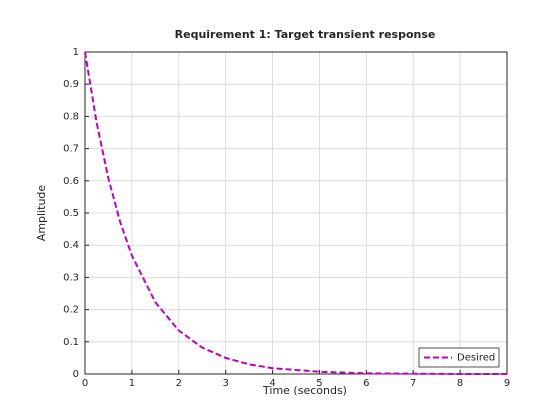 The height and width of the screenshot is (420, 560). What do you see at coordinates (85, 383) in the screenshot?
I see `x-tick-label: 0` at bounding box center [85, 383].